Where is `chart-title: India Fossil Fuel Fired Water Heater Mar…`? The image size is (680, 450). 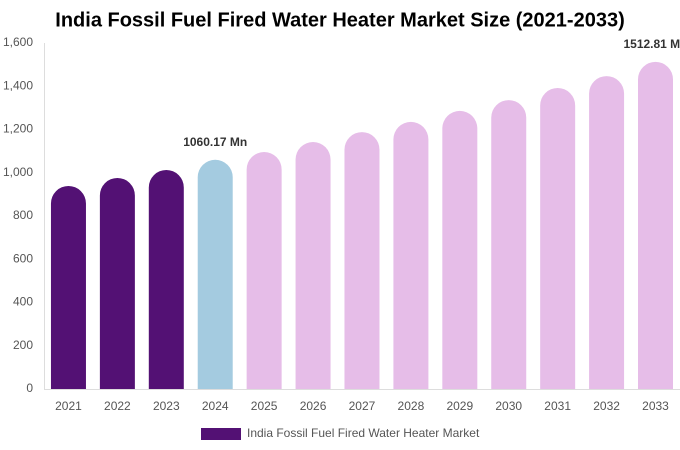
chart-title: India Fossil Fuel Fired Water Heater Mar… is located at coordinates (339, 20).